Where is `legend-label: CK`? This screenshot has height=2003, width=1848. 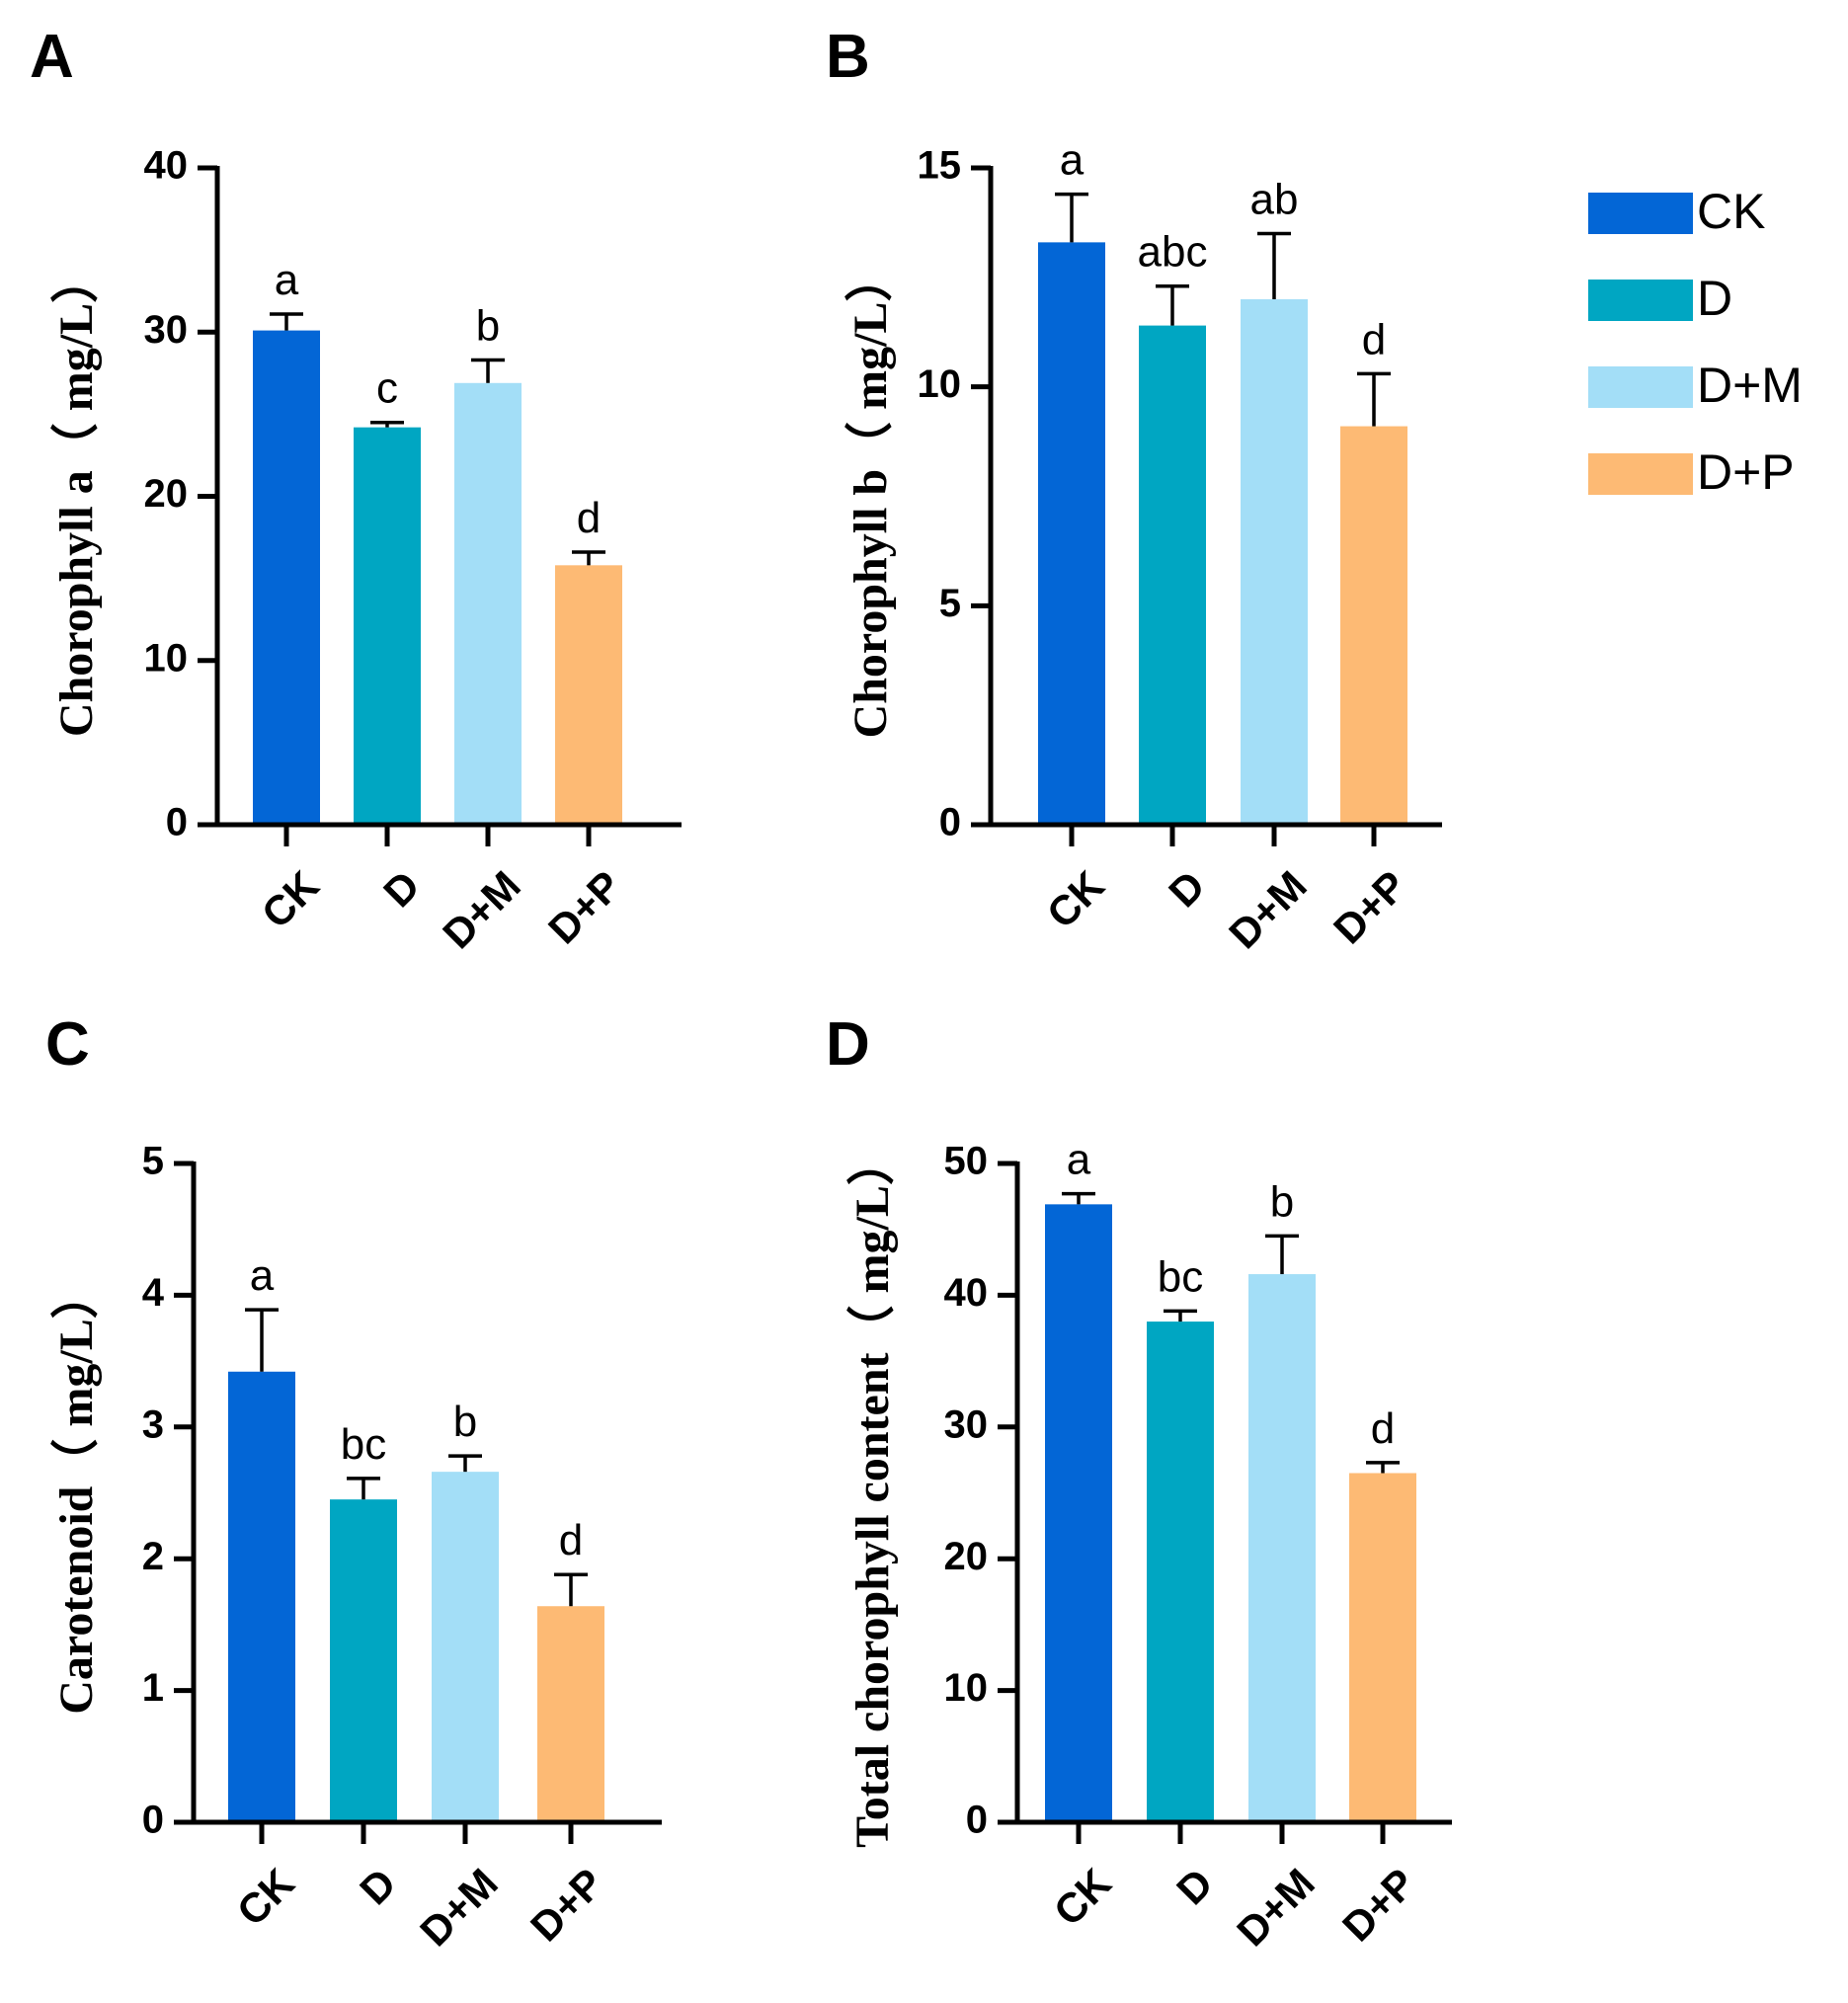
legend-label: CK is located at coordinates (1731, 211).